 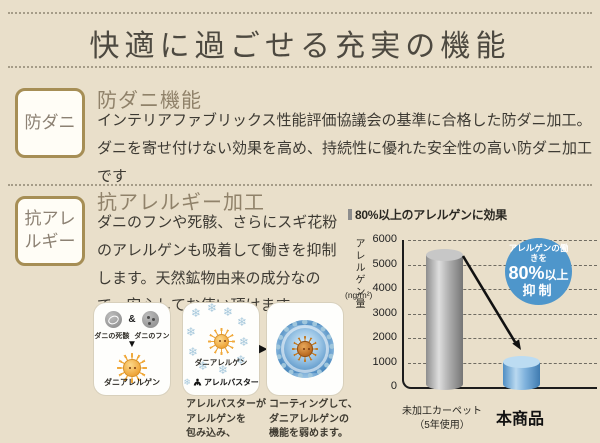 What do you see at coordinates (519, 419) in the screenshot?
I see `x-label-product: 本商品` at bounding box center [519, 419].